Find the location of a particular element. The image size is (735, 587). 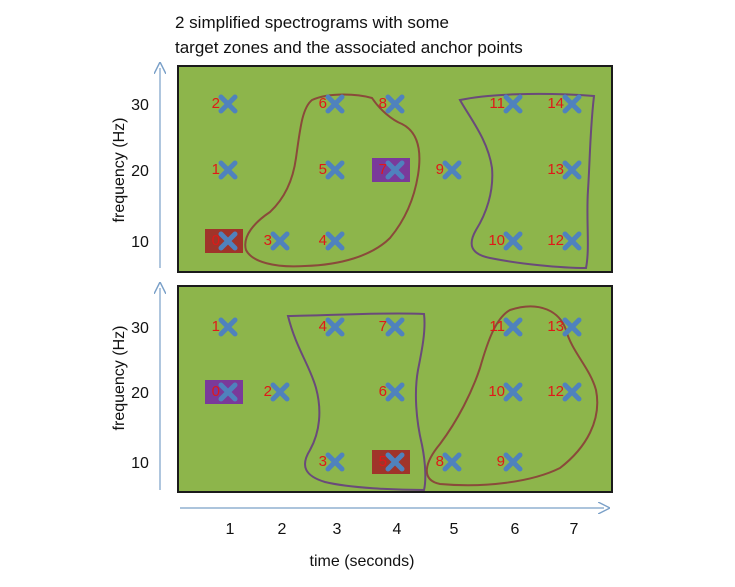

x-tick-labels: 1 2 3 4 5 6 7 is located at coordinates (402, 529).